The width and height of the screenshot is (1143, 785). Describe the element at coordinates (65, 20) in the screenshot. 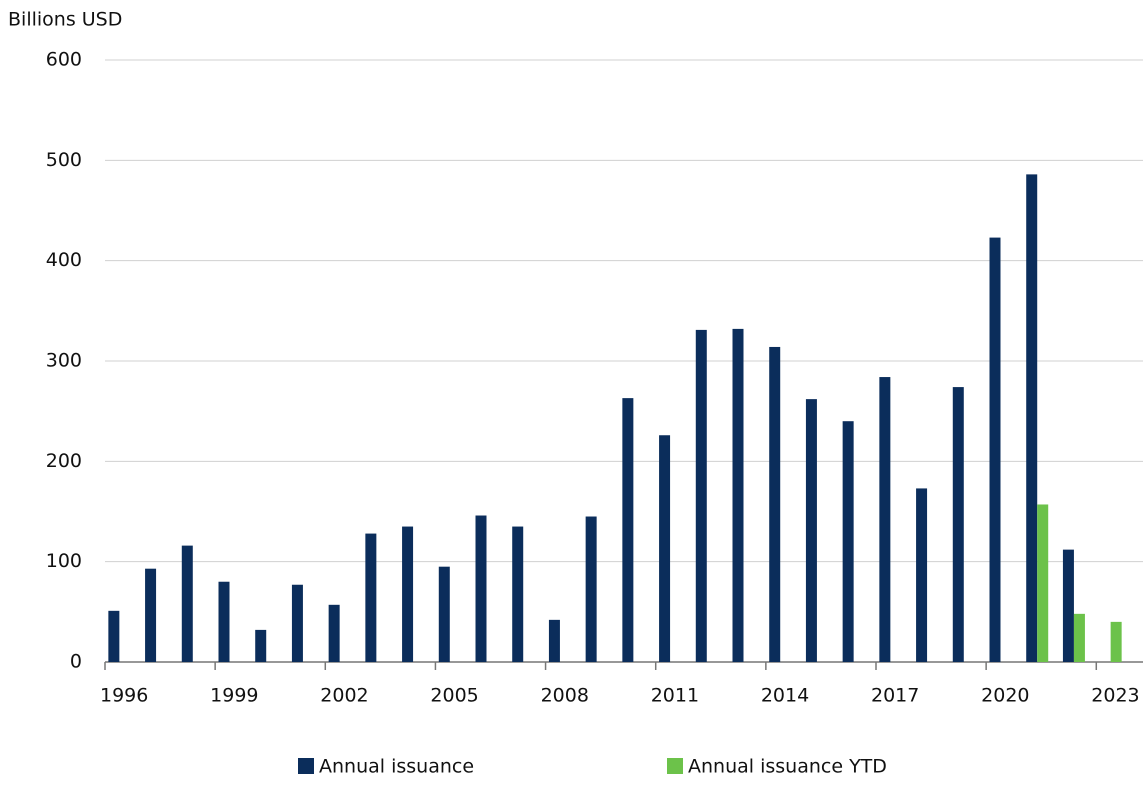

I see `y-axis-label: Billions USD` at that location.